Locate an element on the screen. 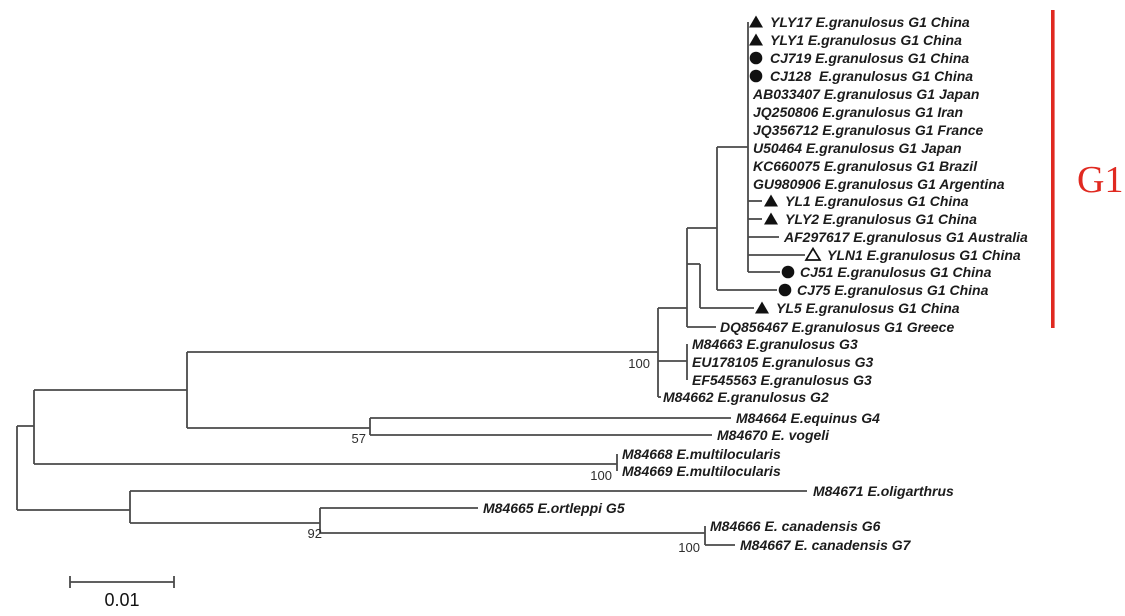  clade-bracket-bar is located at coordinates (1053, 169).